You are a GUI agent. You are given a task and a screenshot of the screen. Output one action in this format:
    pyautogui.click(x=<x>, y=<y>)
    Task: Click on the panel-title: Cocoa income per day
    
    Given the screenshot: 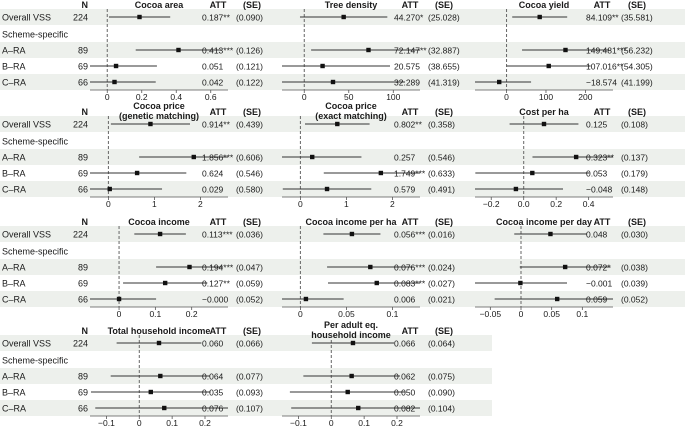 What is the action you would take?
    pyautogui.click(x=544, y=222)
    